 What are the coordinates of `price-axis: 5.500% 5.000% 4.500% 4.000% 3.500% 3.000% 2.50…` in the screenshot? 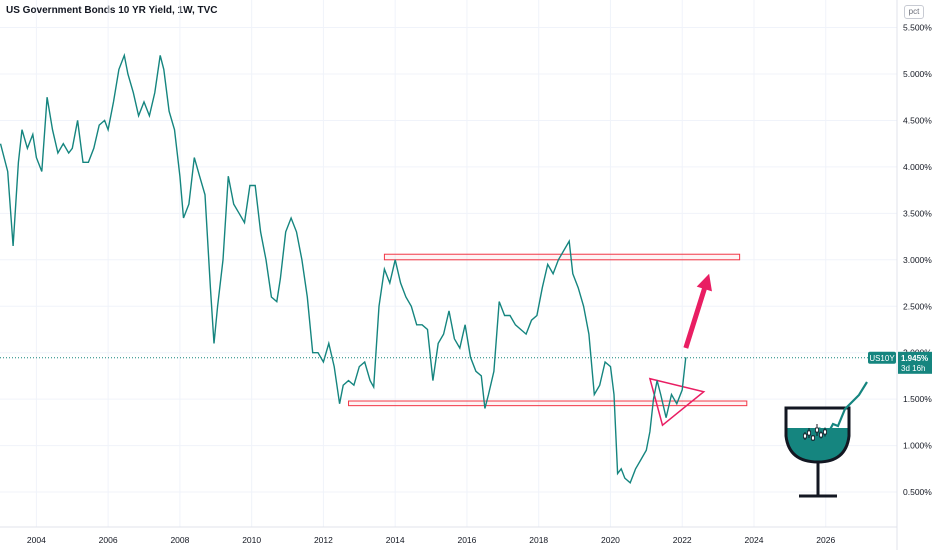 It's located at (917, 260).